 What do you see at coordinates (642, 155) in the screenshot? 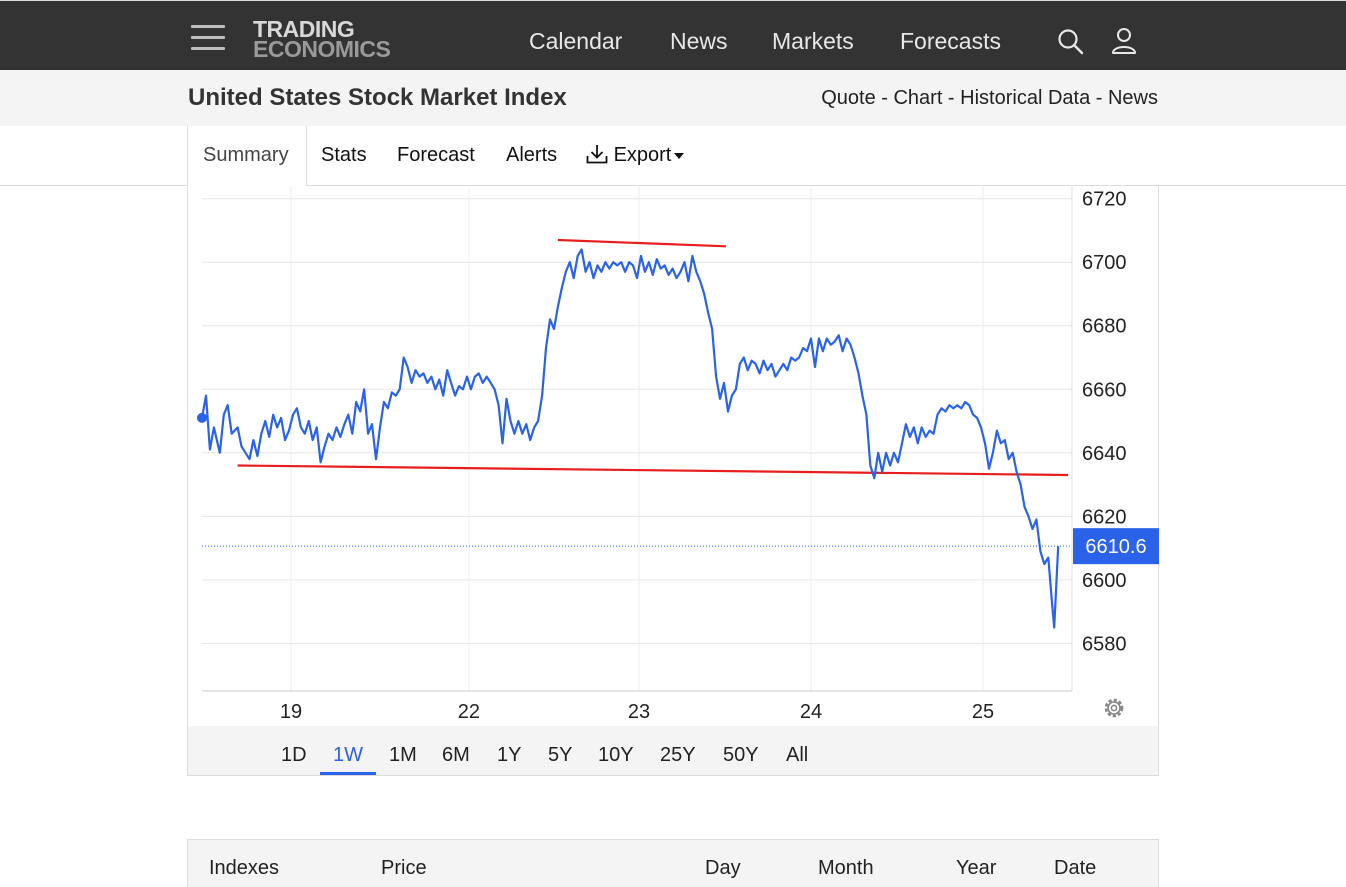
I see `export-label: Export` at bounding box center [642, 155].